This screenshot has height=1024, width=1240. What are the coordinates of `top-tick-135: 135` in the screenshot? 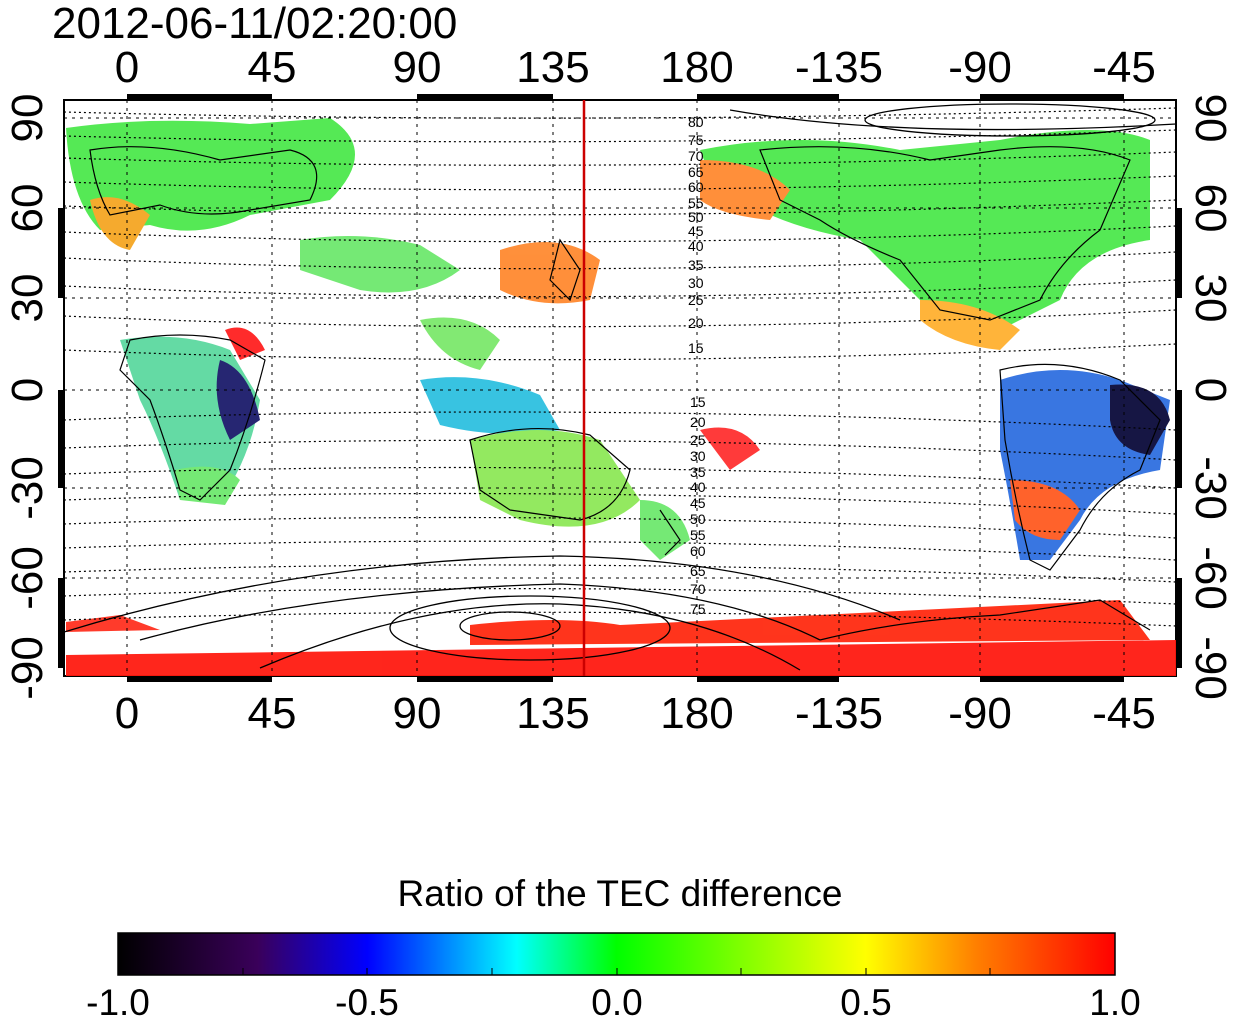 It's located at (553, 67).